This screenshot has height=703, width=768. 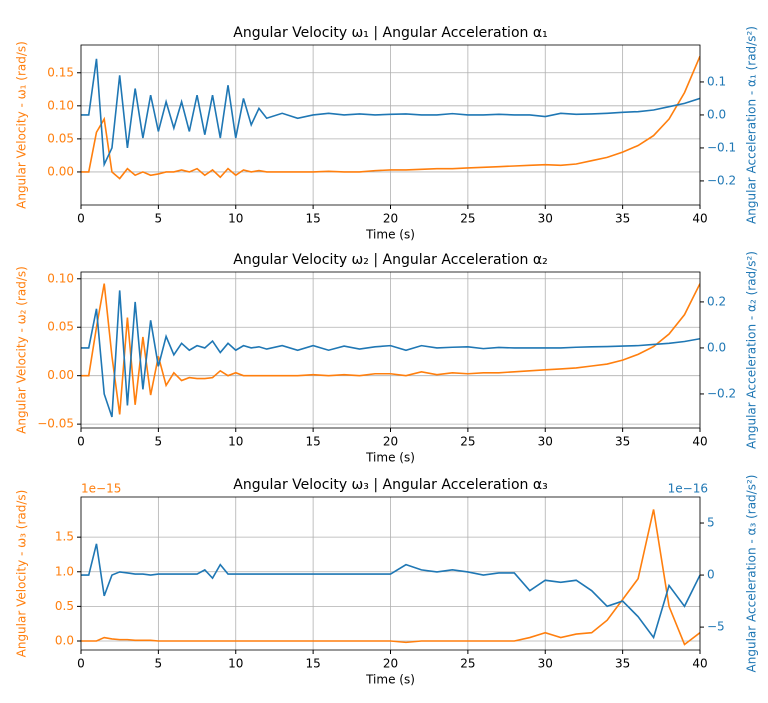 I want to click on y2-axis-label: Angular Acceleration - α₂ (rad/s²), so click(x=752, y=350).